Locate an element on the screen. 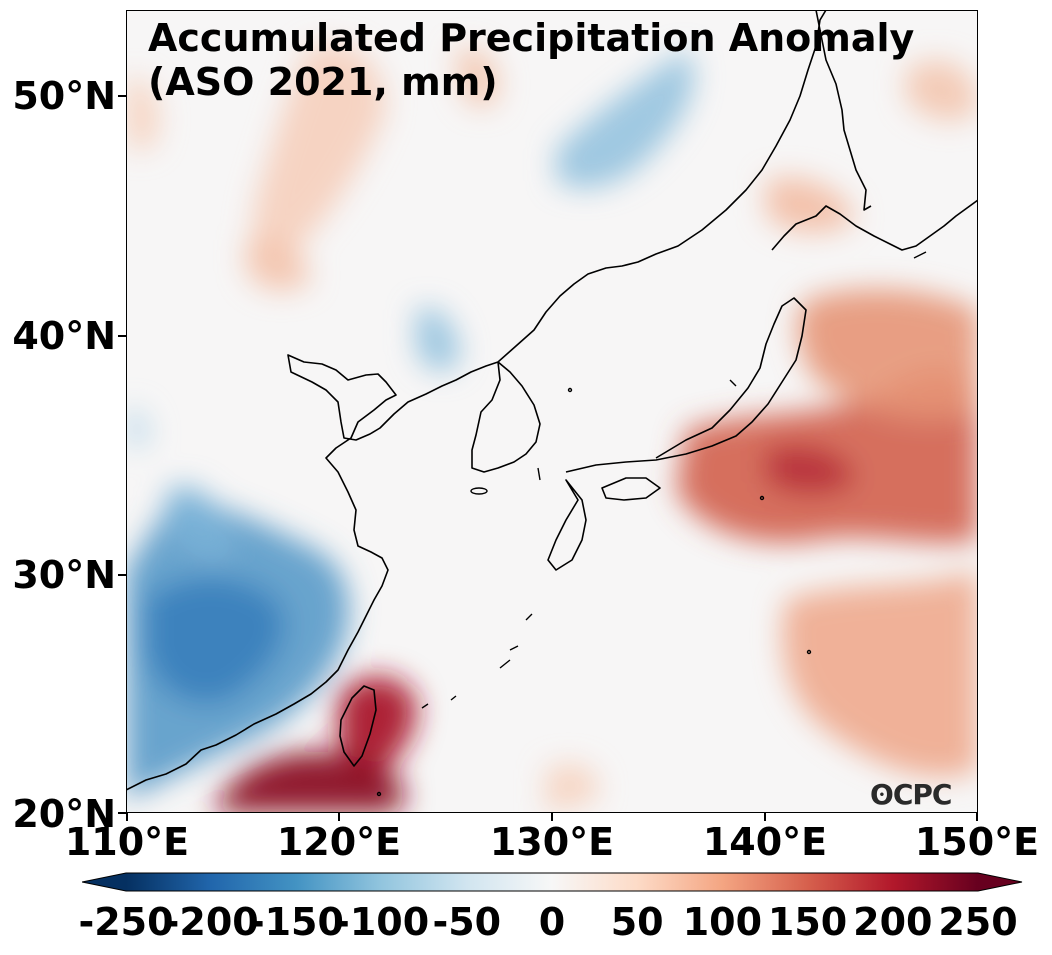  colorbar-extend-high is located at coordinates (1000, 882).